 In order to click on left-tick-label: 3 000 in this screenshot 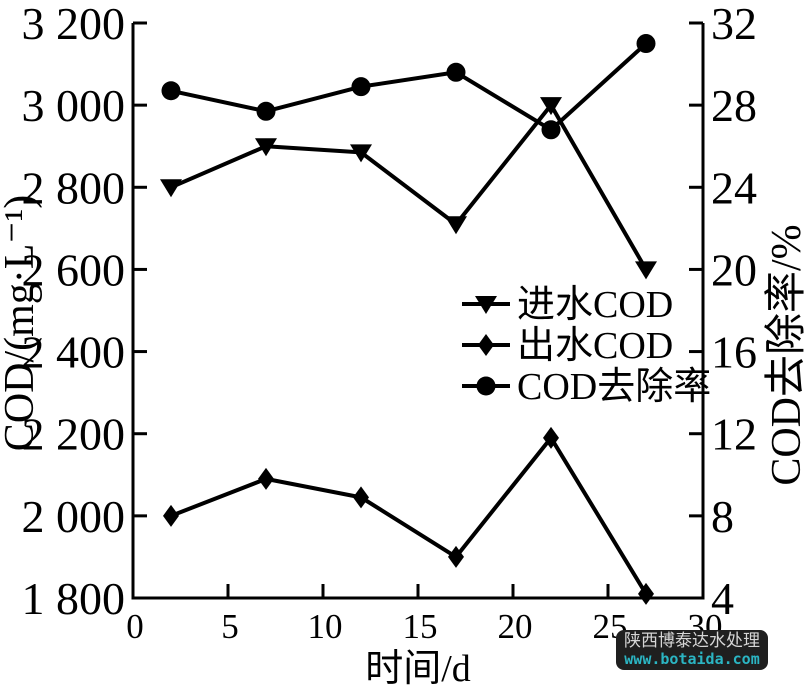, I will do `click(74, 105)`.